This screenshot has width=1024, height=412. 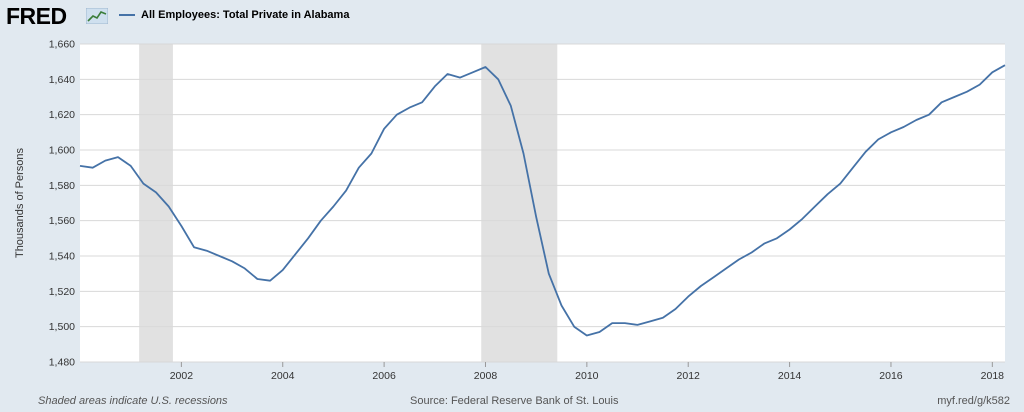 What do you see at coordinates (993, 376) in the screenshot?
I see `x-tick-label: 2018` at bounding box center [993, 376].